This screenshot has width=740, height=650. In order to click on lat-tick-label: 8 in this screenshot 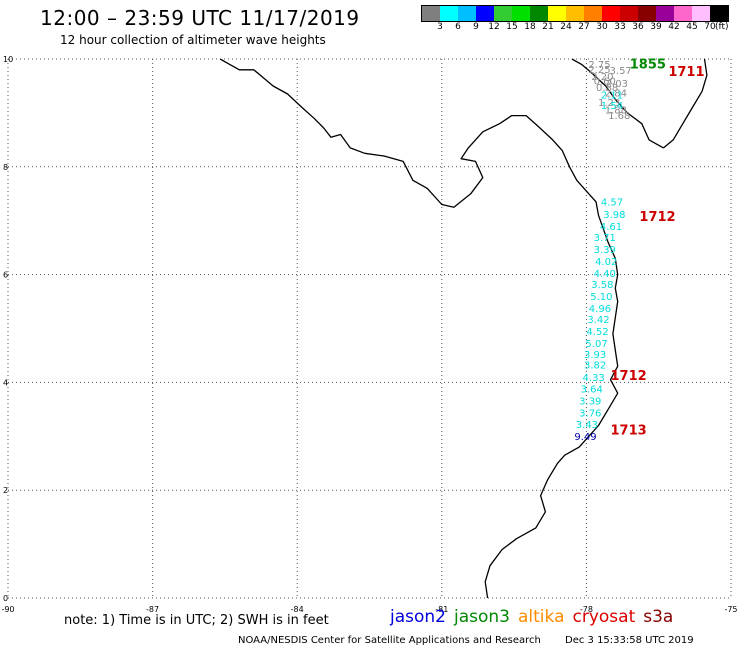, I will do `click(5, 167)`.